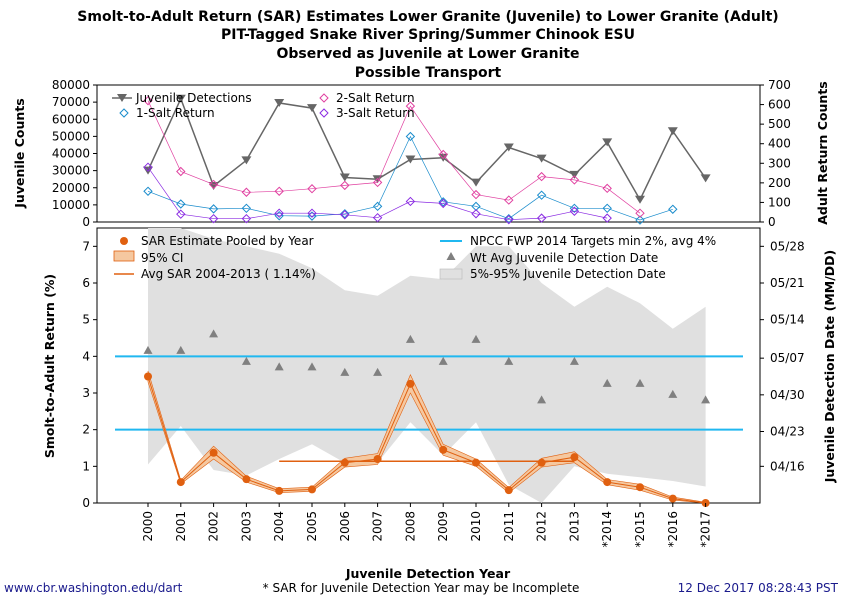 Image resolution: width=848 pixels, height=600 pixels. Describe the element at coordinates (19, 153) in the screenshot. I see `top-ylabel-left: Juvenile Counts` at that location.